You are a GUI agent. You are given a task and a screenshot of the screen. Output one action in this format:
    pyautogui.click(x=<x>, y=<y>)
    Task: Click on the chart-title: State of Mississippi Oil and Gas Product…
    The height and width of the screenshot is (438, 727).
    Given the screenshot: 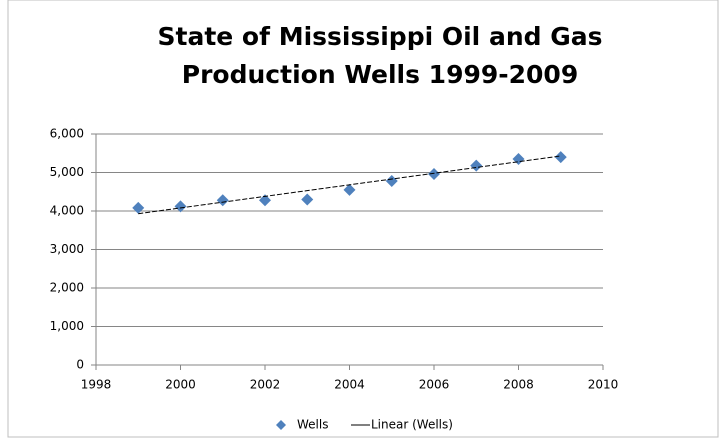 What is the action you would take?
    pyautogui.click(x=380, y=55)
    